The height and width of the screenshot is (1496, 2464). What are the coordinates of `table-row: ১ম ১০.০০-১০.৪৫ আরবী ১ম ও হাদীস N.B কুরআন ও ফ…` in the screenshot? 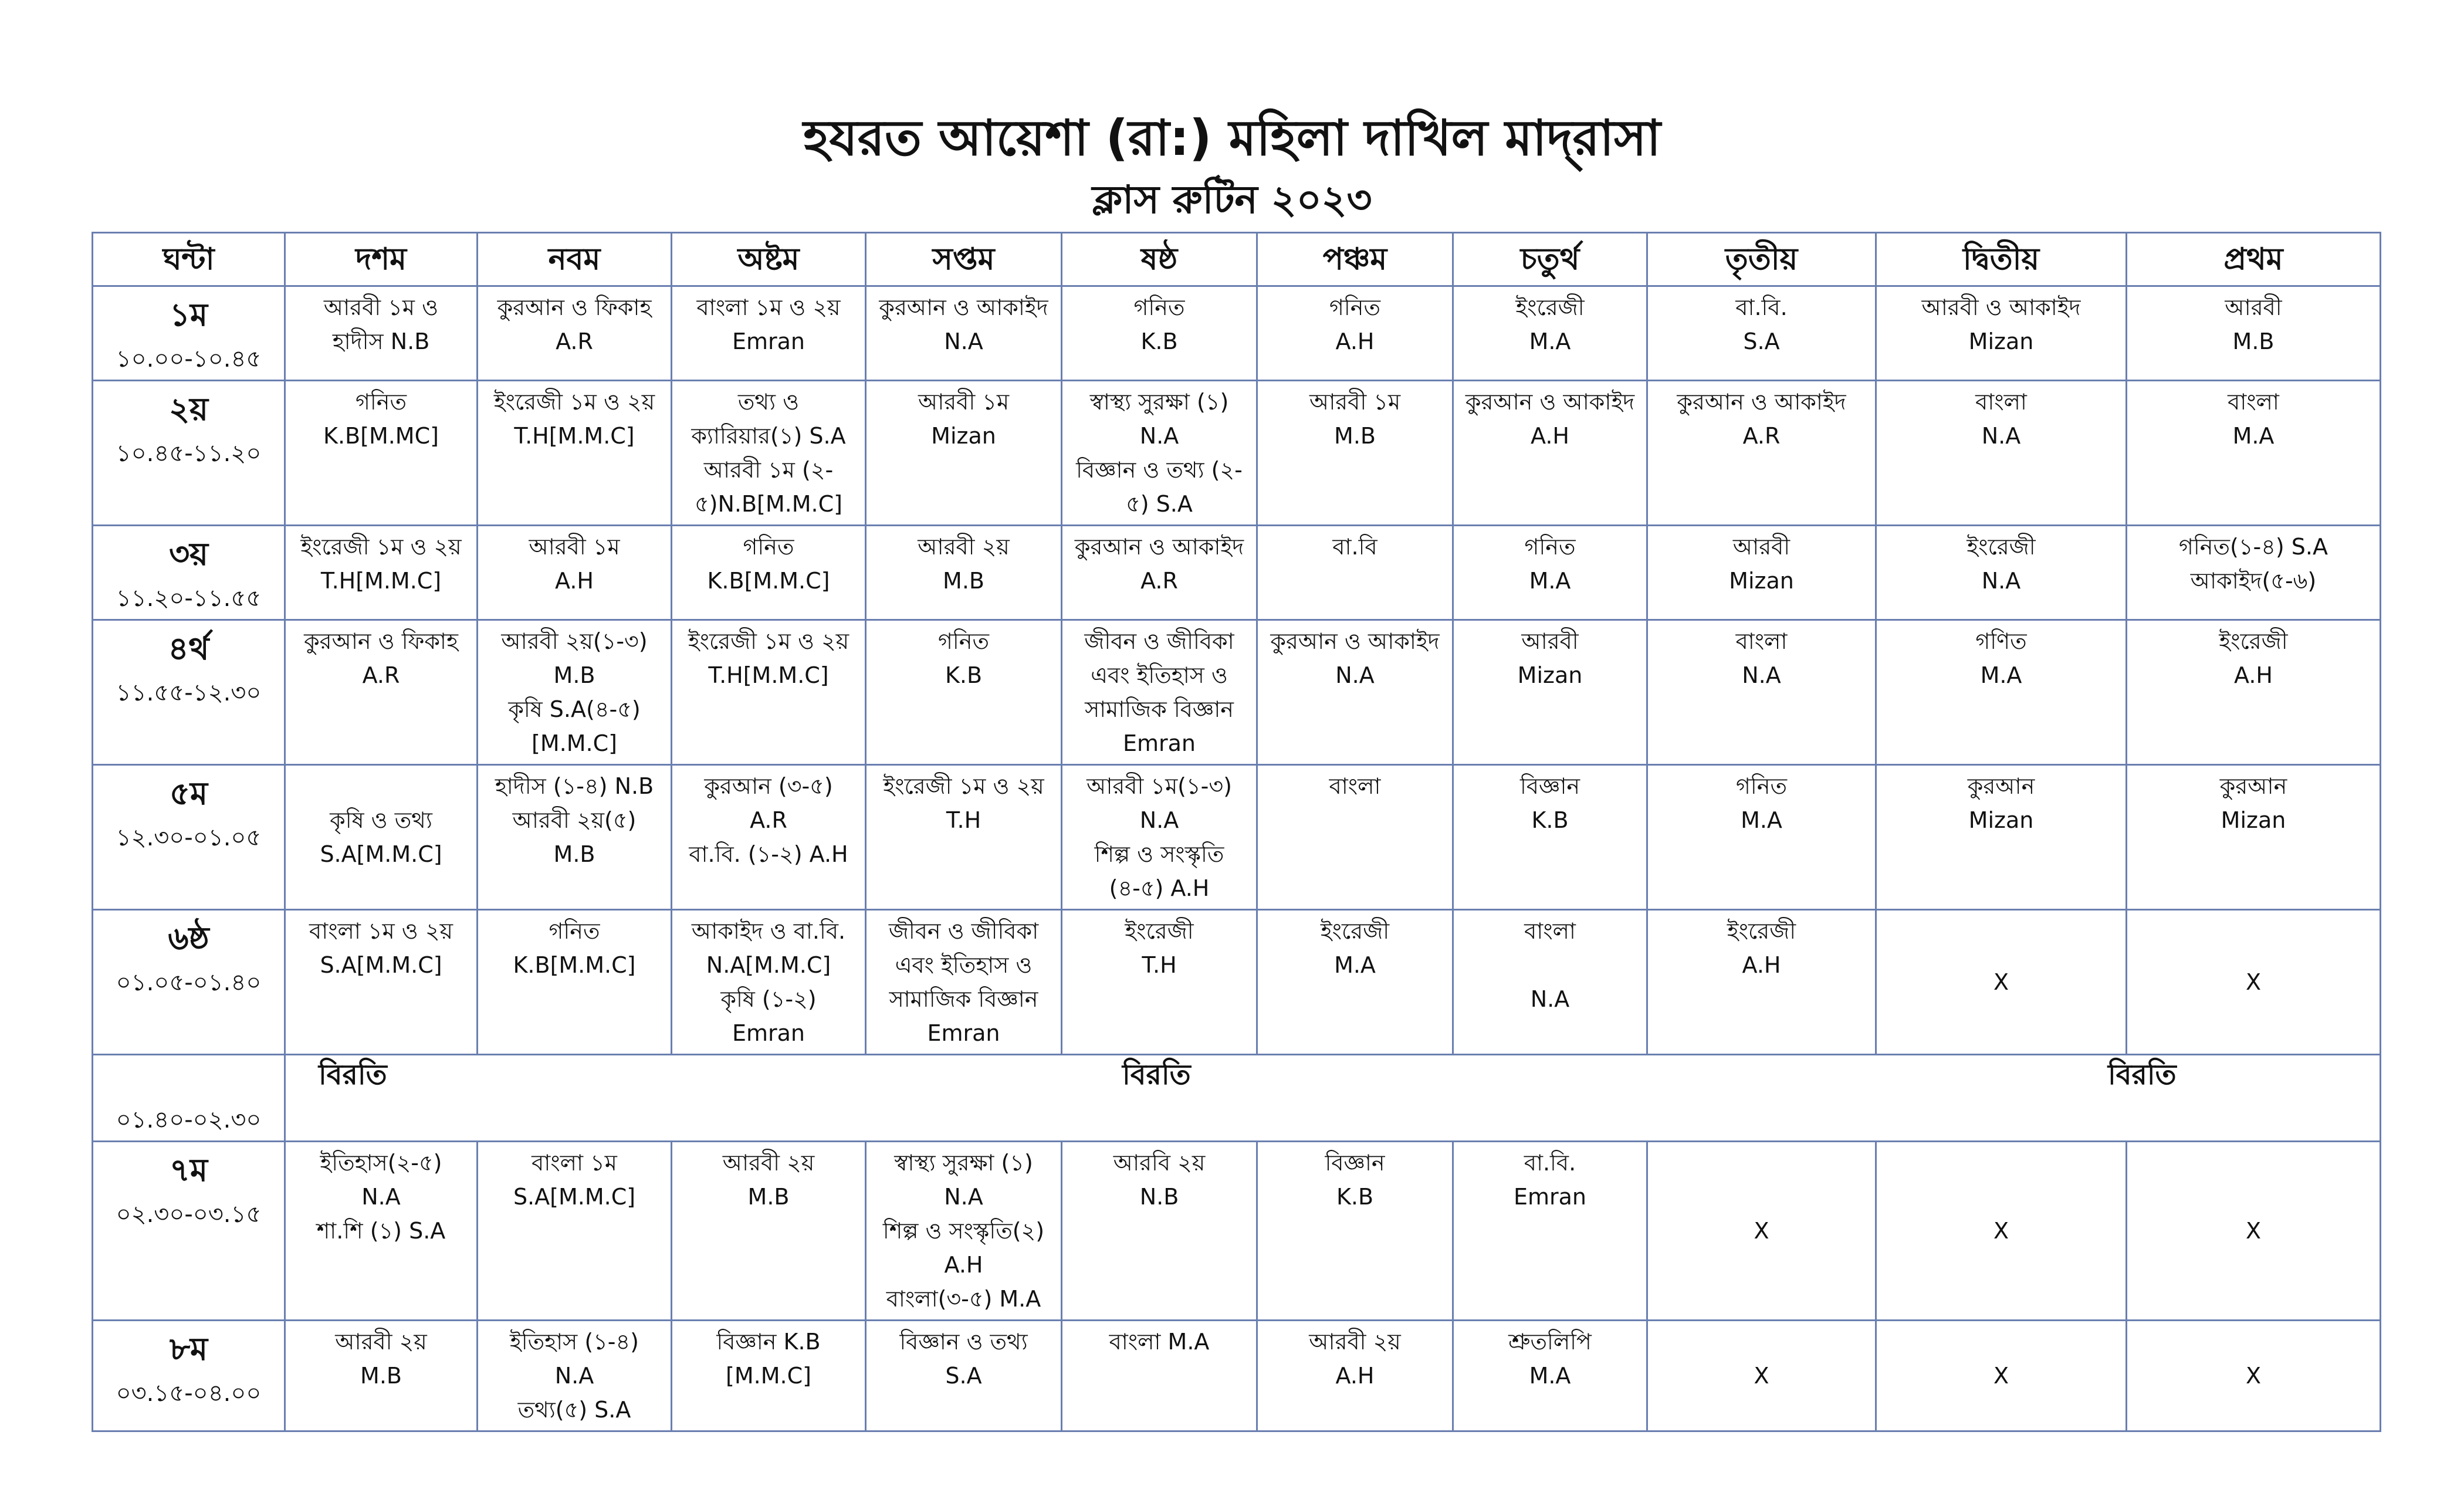 It's located at (1236, 333).